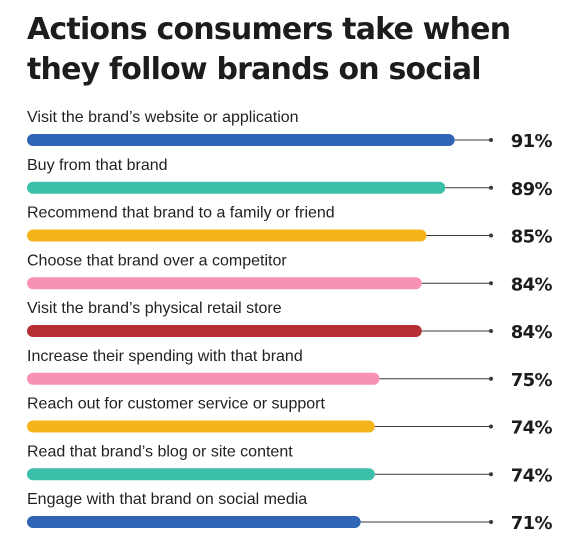 Image resolution: width=573 pixels, height=549 pixels. Describe the element at coordinates (97, 165) in the screenshot. I see `bar-label: Buy from that brand` at that location.